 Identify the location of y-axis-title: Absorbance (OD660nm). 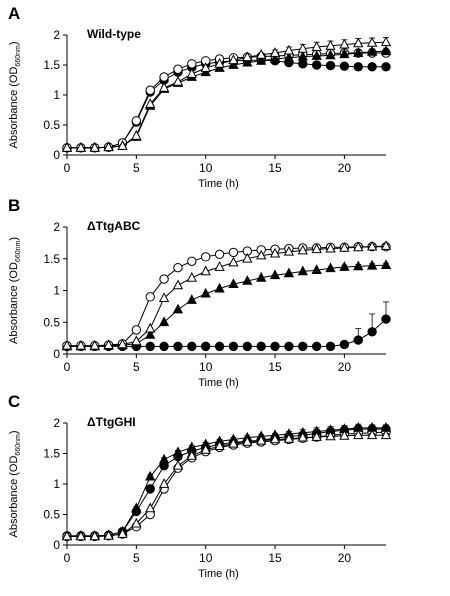
(15, 94).